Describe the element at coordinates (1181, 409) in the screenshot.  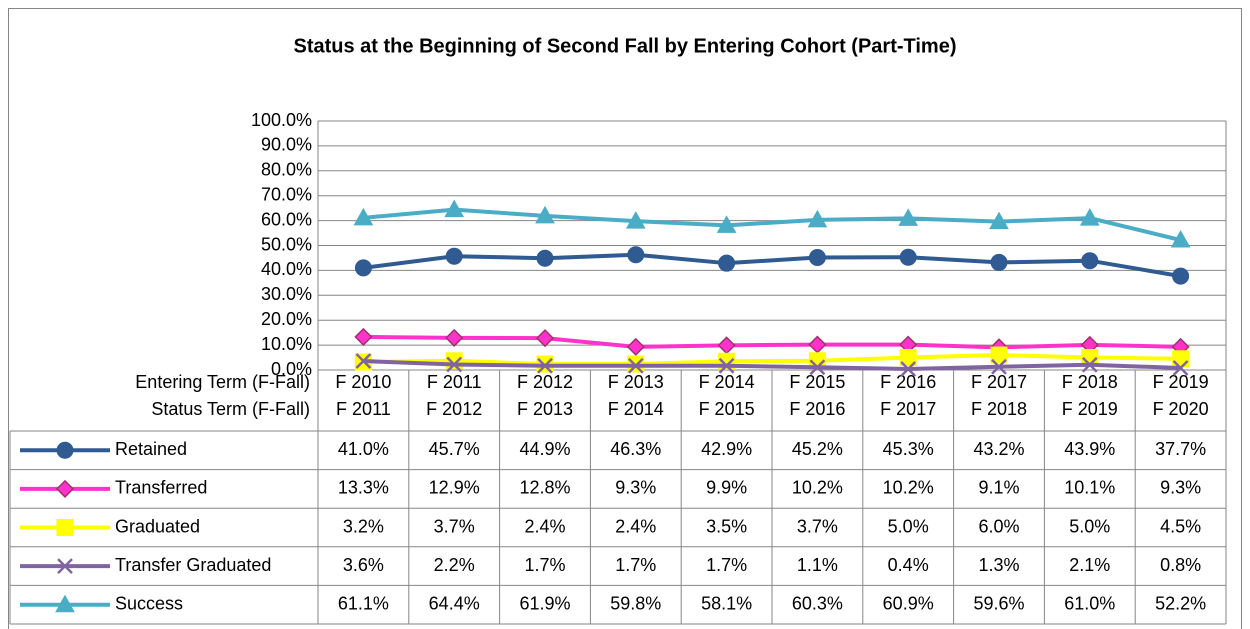
I see `x-tick-label: F 2020` at that location.